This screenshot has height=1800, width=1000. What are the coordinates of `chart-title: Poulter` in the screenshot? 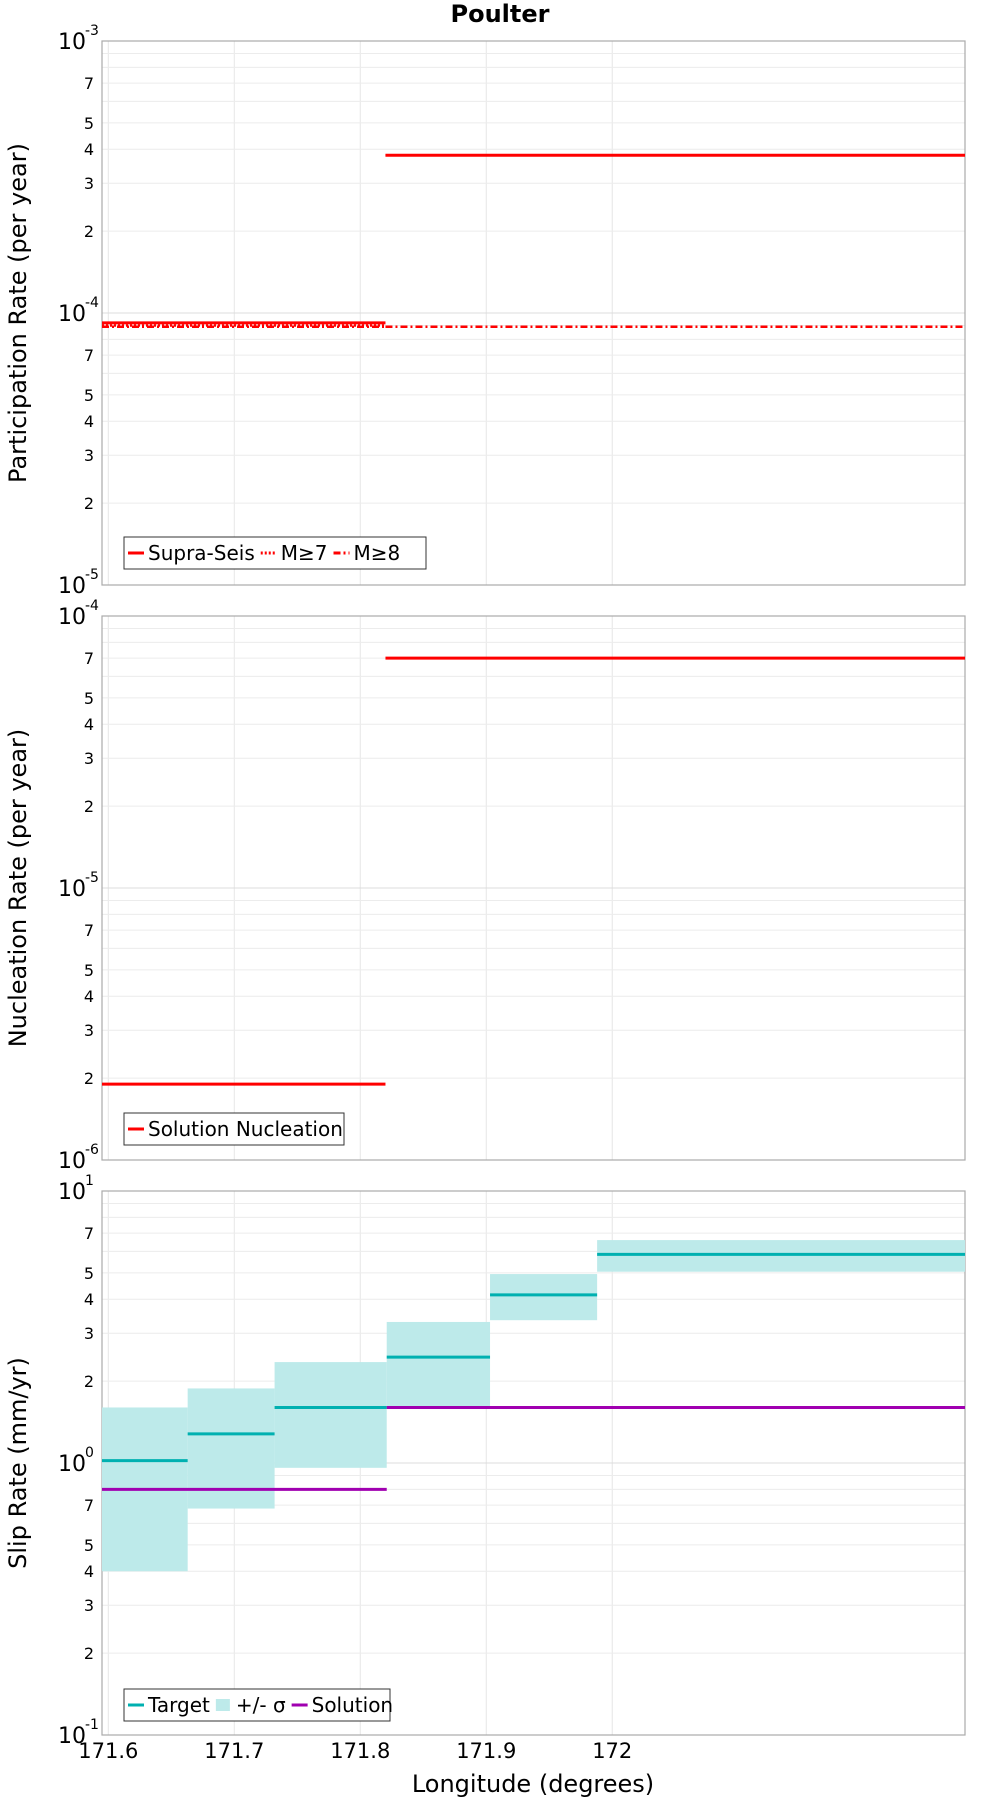 It's located at (500, 14).